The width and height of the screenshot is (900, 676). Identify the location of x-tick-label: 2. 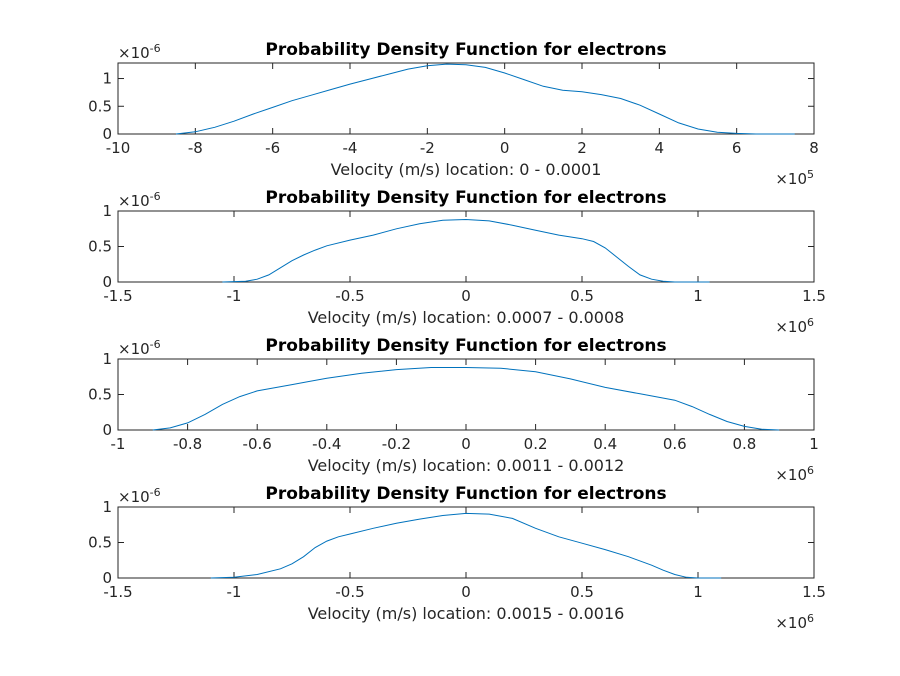
(582, 148).